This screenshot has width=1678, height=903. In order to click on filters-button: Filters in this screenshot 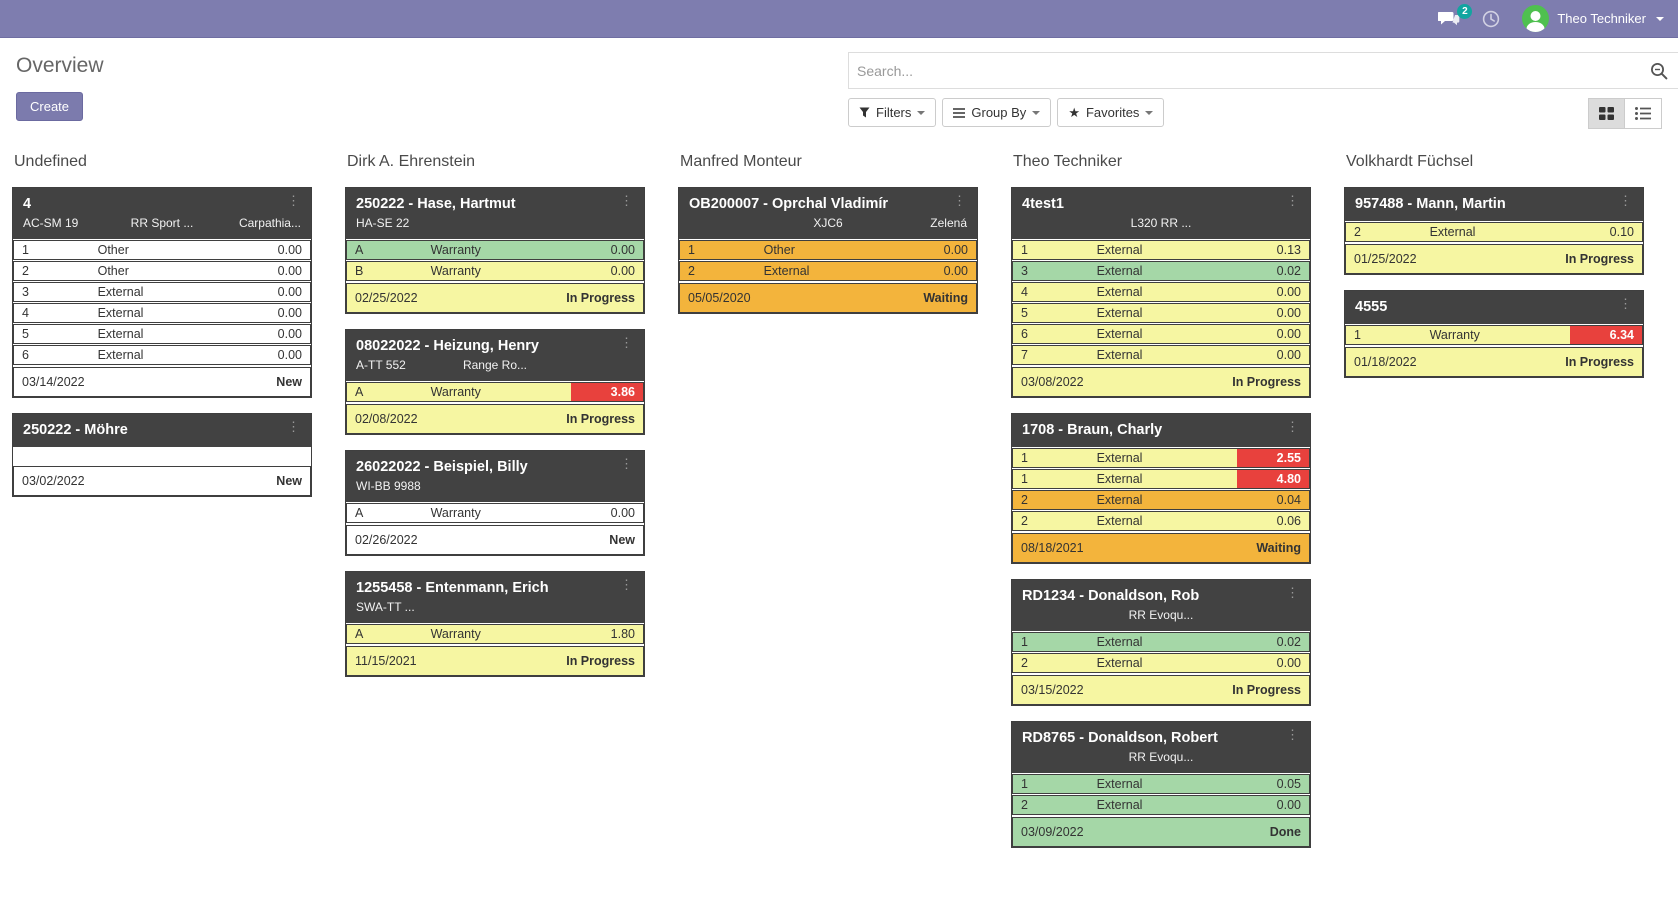, I will do `click(892, 112)`.